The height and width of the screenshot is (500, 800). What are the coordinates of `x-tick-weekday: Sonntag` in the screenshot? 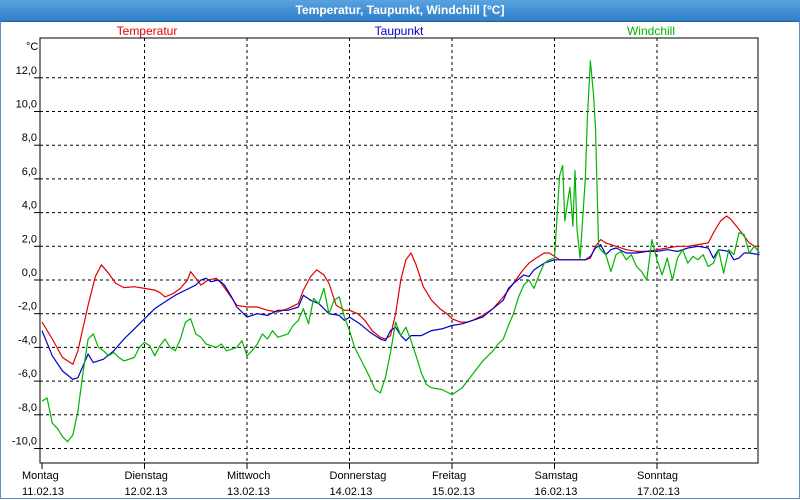 It's located at (657, 476).